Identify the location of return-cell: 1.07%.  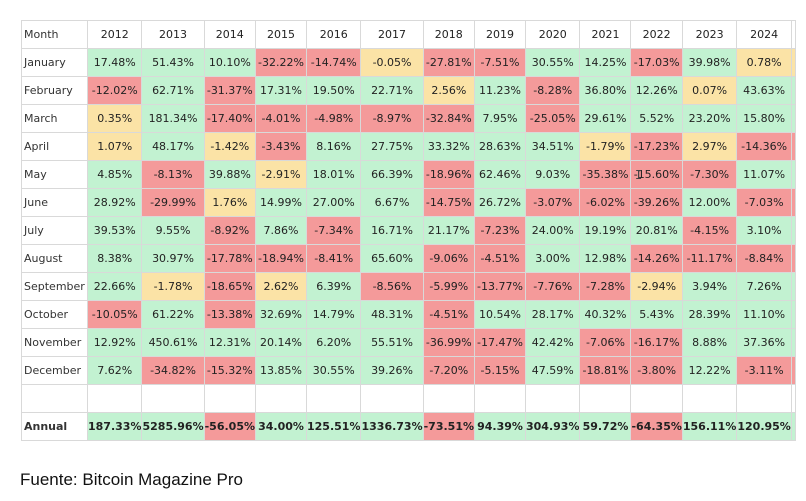
(114, 146).